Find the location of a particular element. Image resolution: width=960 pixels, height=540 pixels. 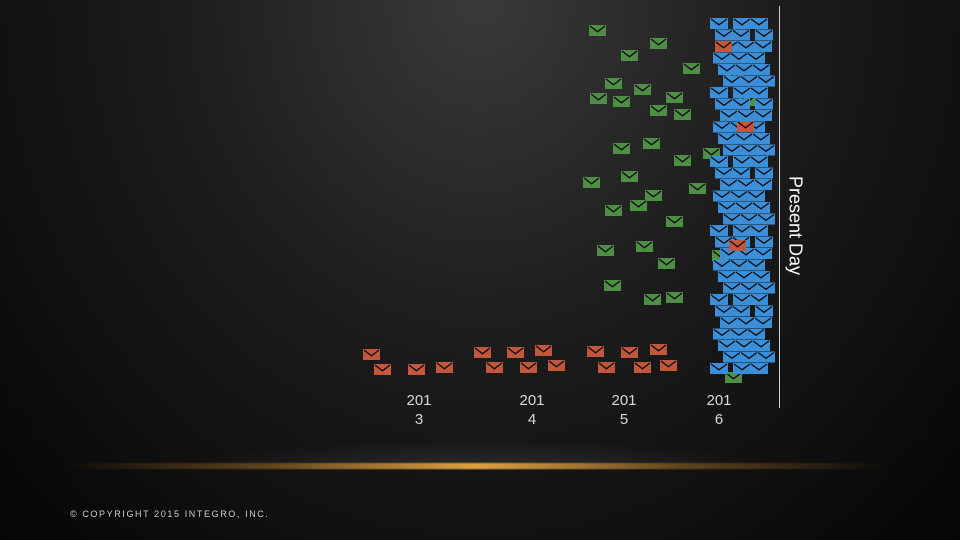

year-label-2015: 201 5 is located at coordinates (624, 410).